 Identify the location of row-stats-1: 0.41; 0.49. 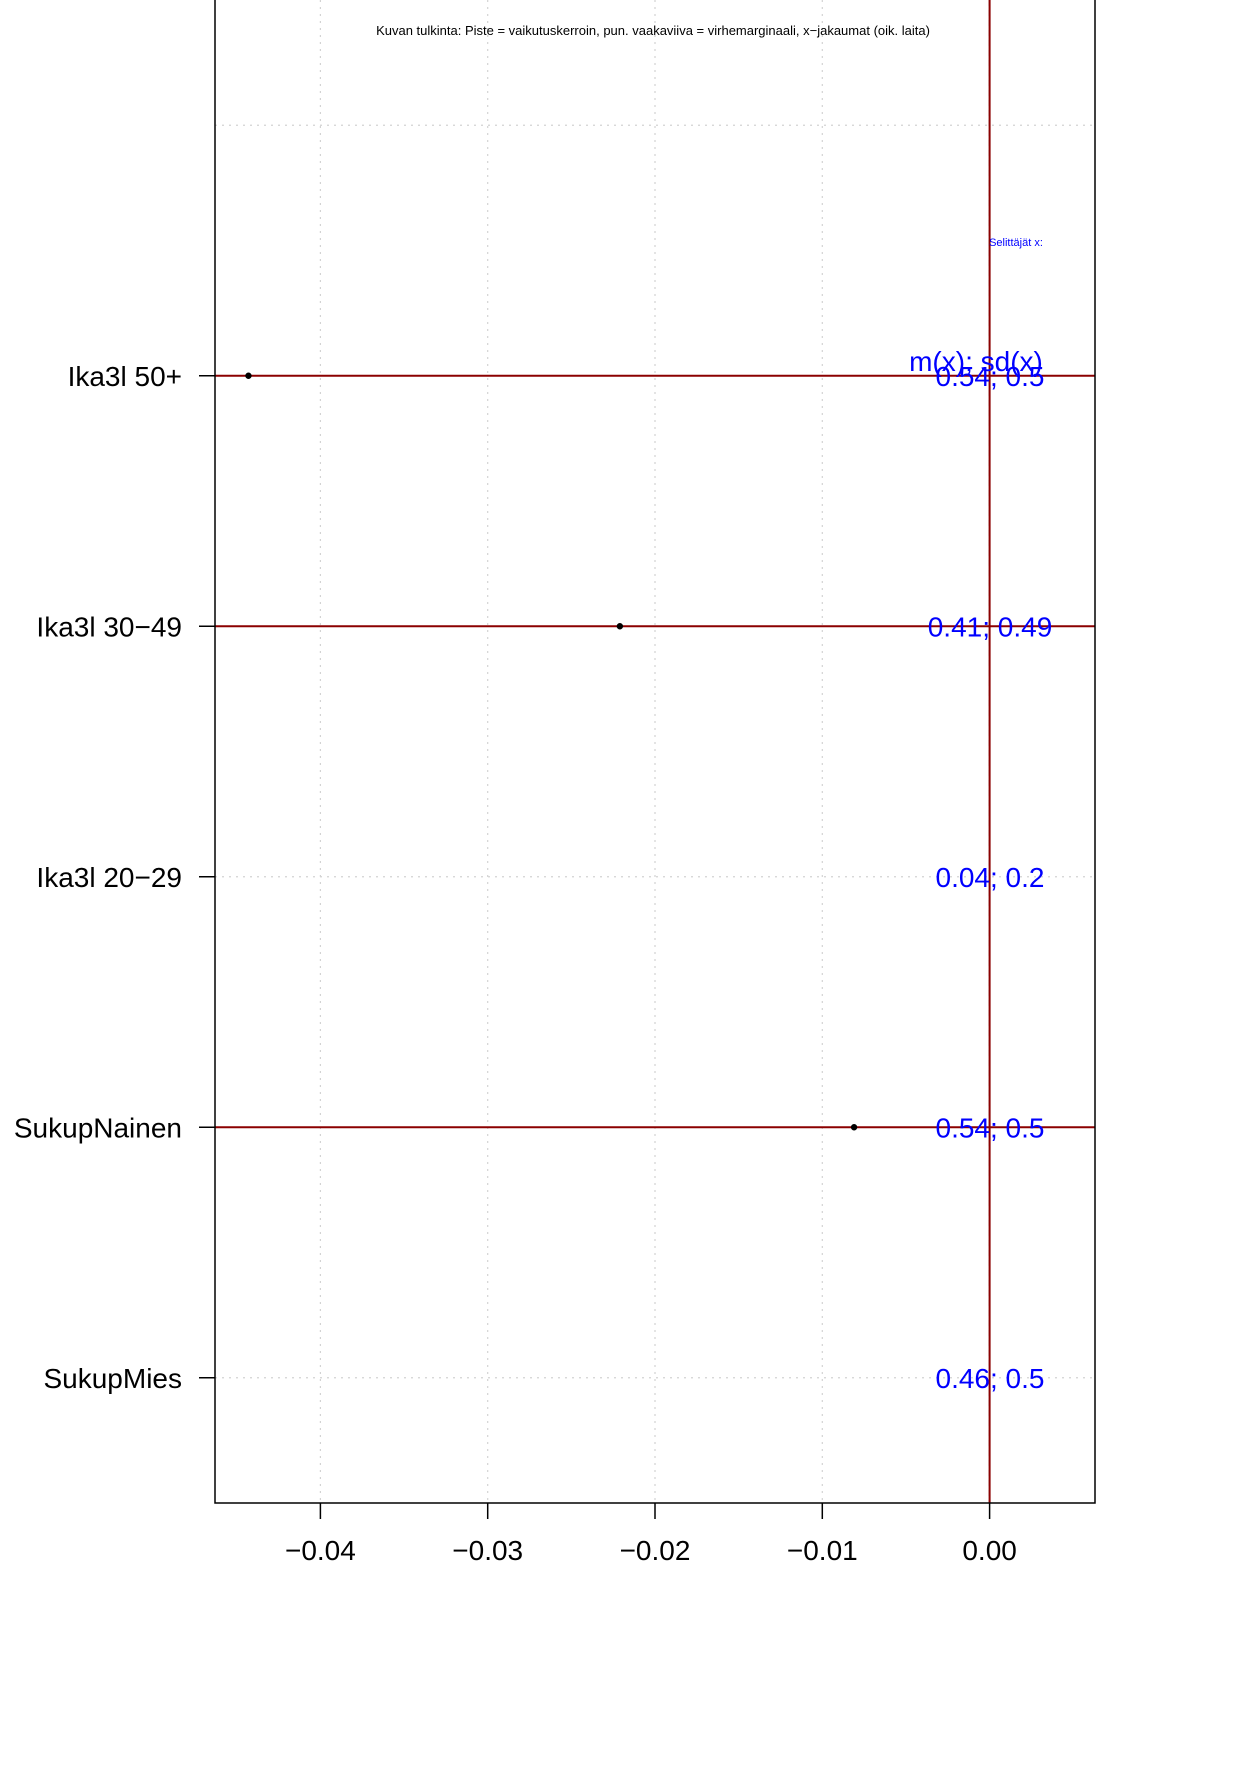
(990, 626).